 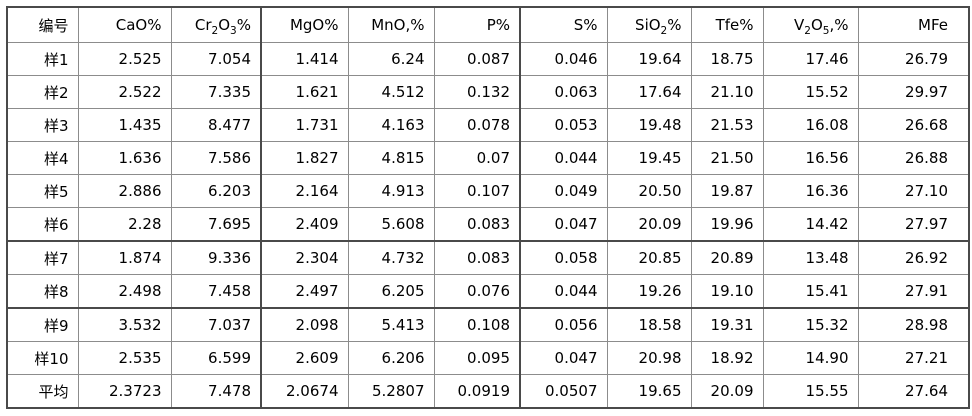 What do you see at coordinates (810, 158) in the screenshot?
I see `data-cell: 16.56` at bounding box center [810, 158].